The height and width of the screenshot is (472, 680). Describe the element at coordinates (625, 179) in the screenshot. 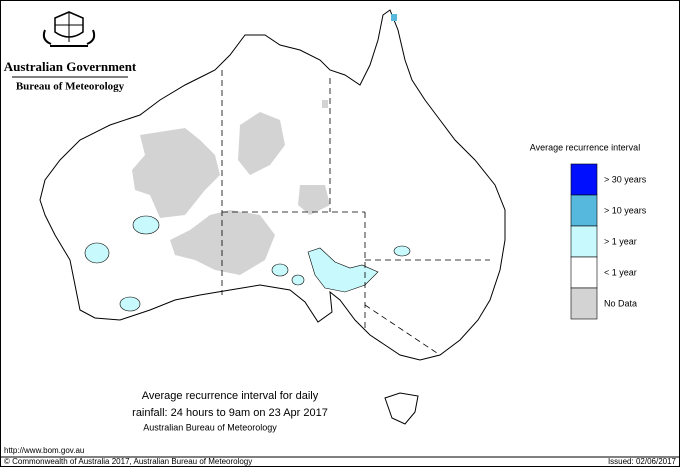

I see `legend-label: > 30 years` at that location.